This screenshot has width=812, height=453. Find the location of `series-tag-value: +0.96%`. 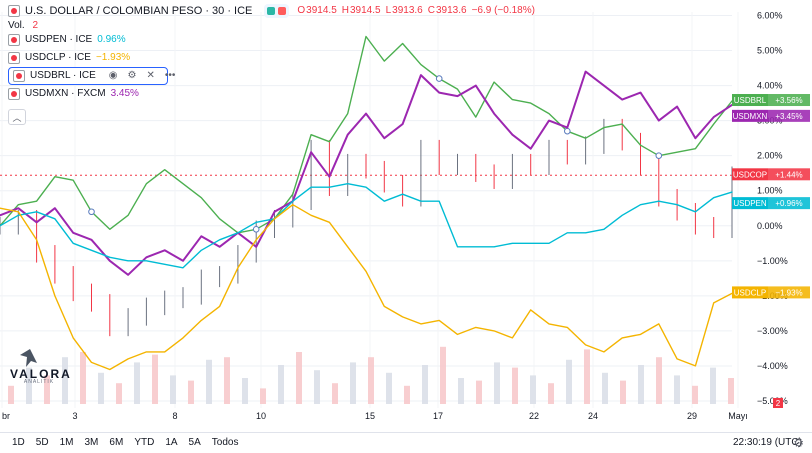

series-tag-value: +0.96% is located at coordinates (788, 203).